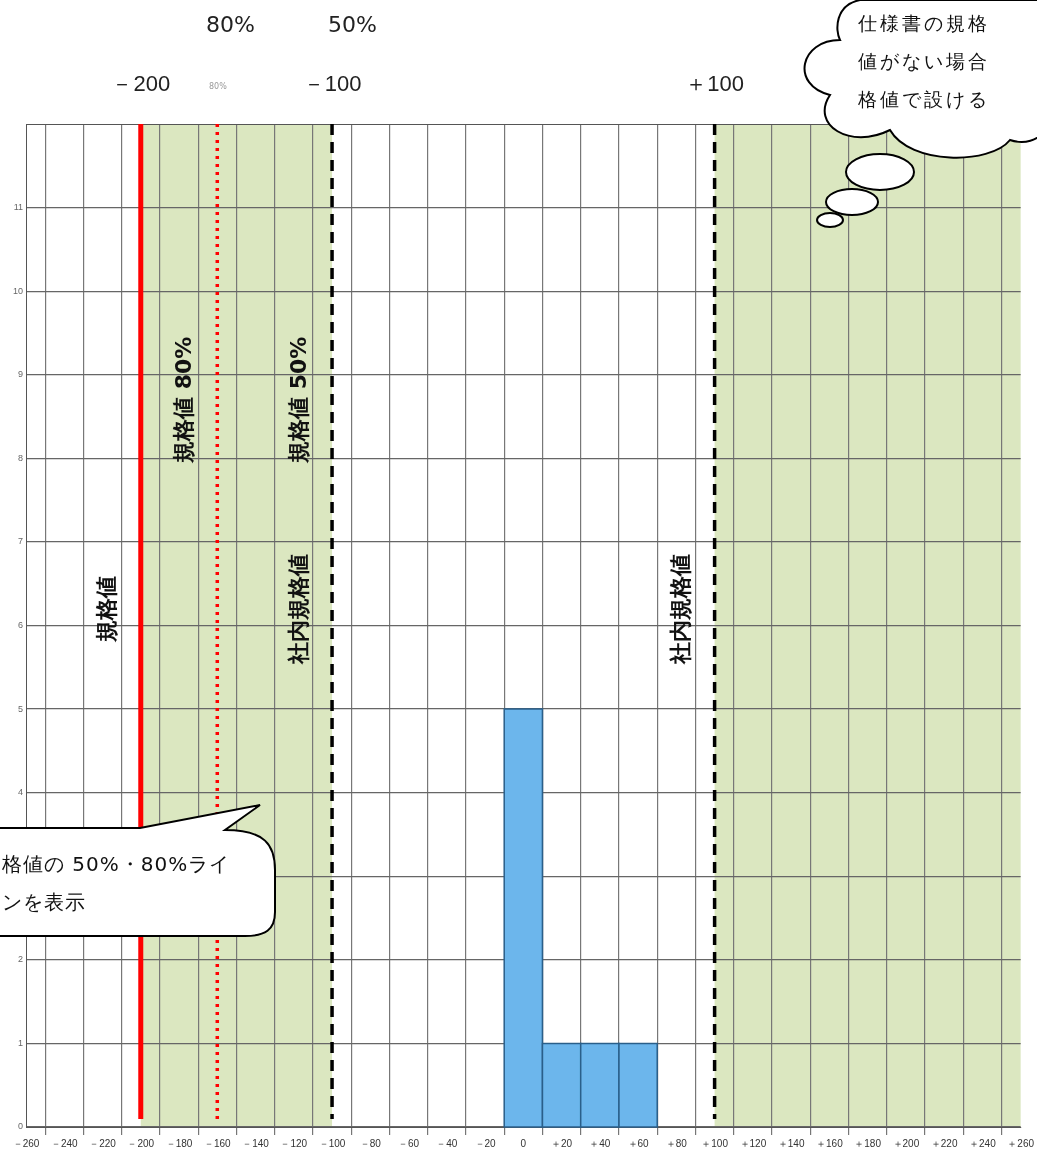 The width and height of the screenshot is (1037, 1153). Describe the element at coordinates (944, 1143) in the screenshot. I see `x-tick-label: ＋220` at that location.